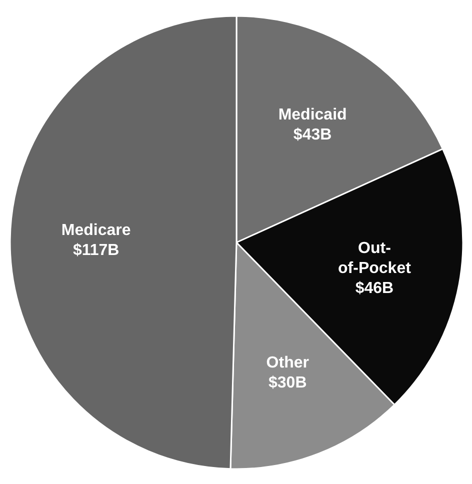 Image resolution: width=472 pixels, height=484 pixels. Describe the element at coordinates (374, 288) in the screenshot. I see `data-label: $46B` at that location.